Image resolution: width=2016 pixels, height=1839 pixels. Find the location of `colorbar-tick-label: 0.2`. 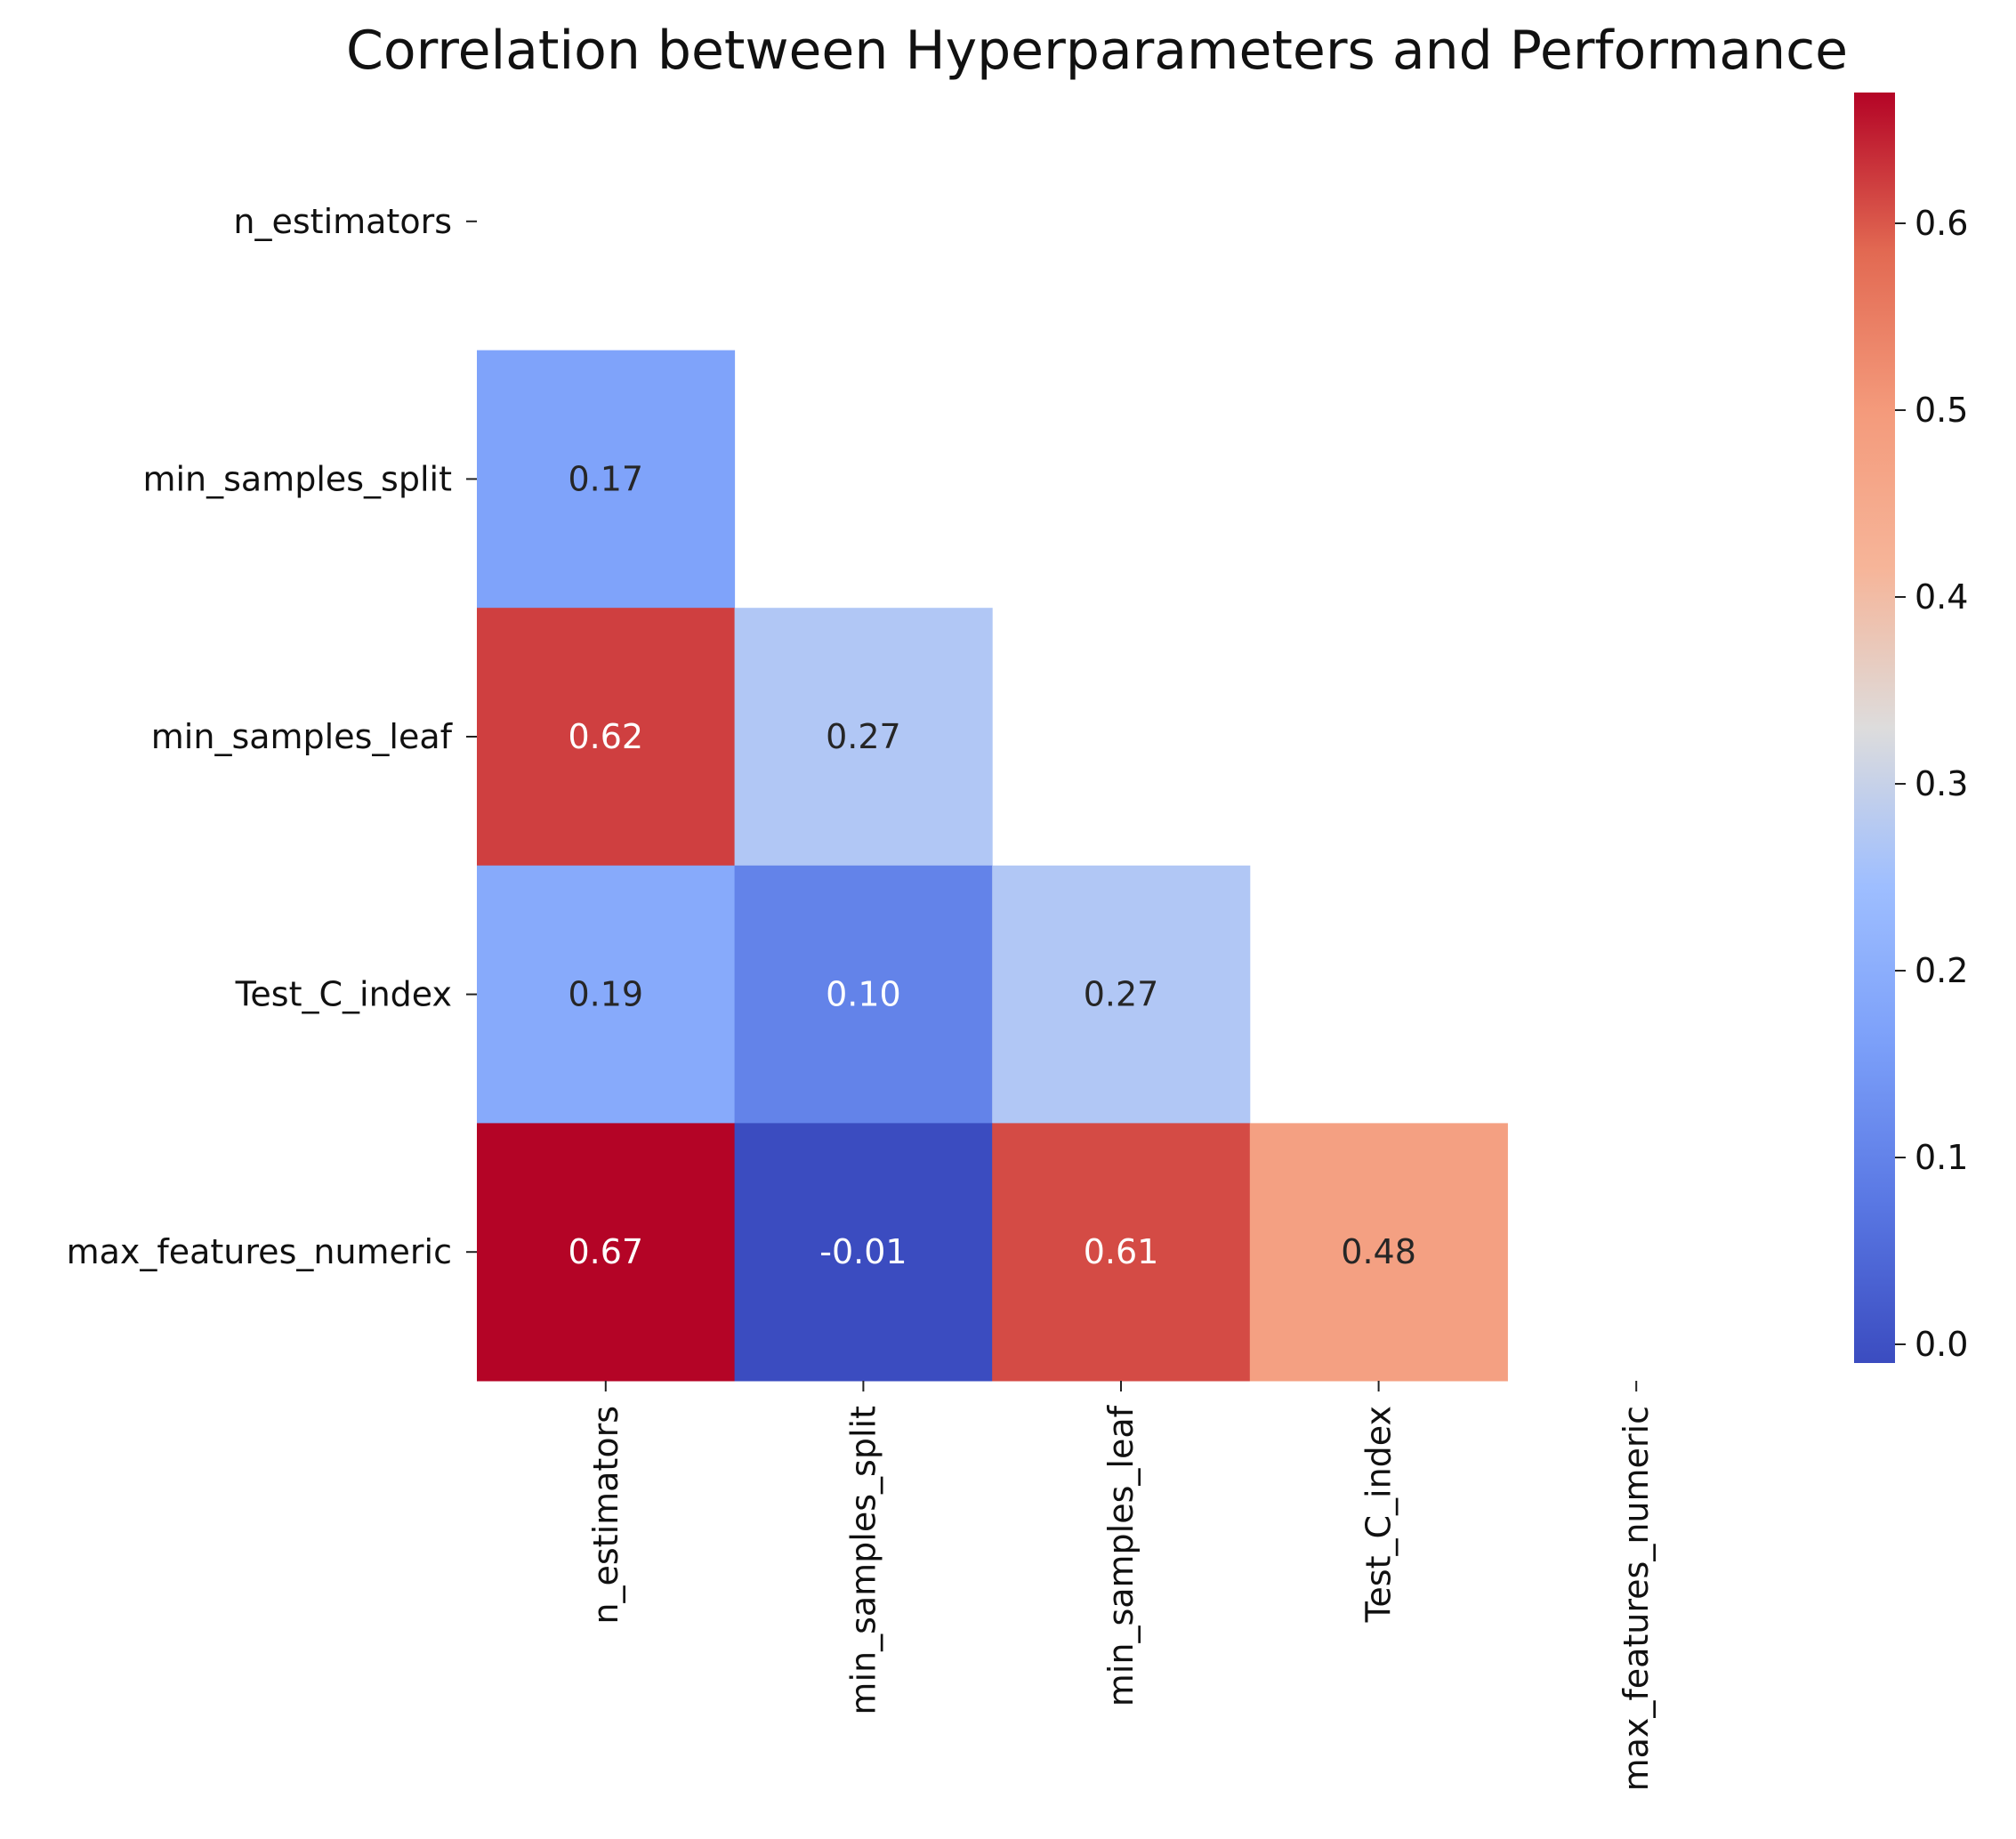

colorbar-tick-label: 0.2 is located at coordinates (1941, 970).